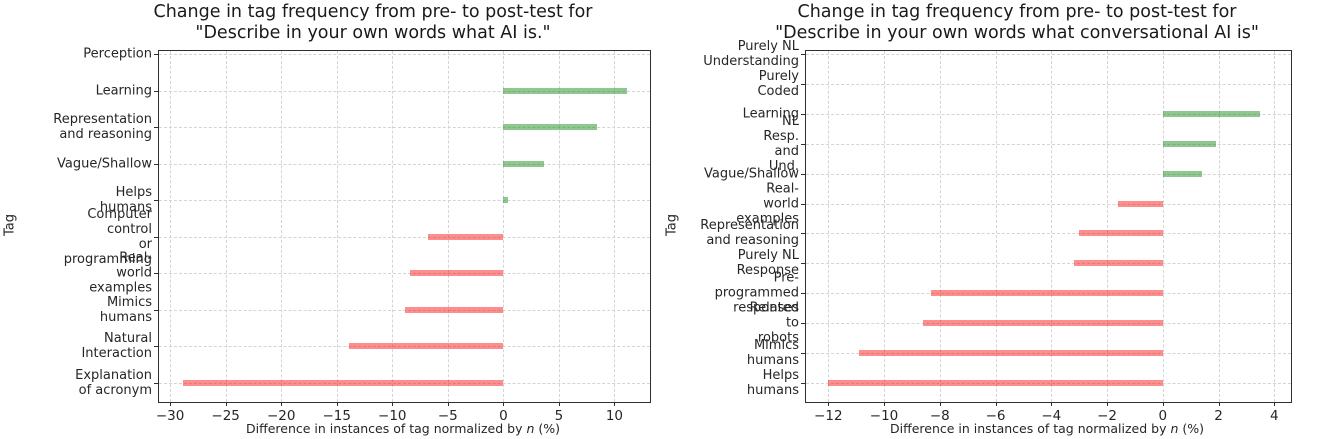 Image resolution: width=1322 pixels, height=439 pixels. What do you see at coordinates (113, 383) in the screenshot?
I see `y-tick-label: Explanation of acronym` at bounding box center [113, 383].